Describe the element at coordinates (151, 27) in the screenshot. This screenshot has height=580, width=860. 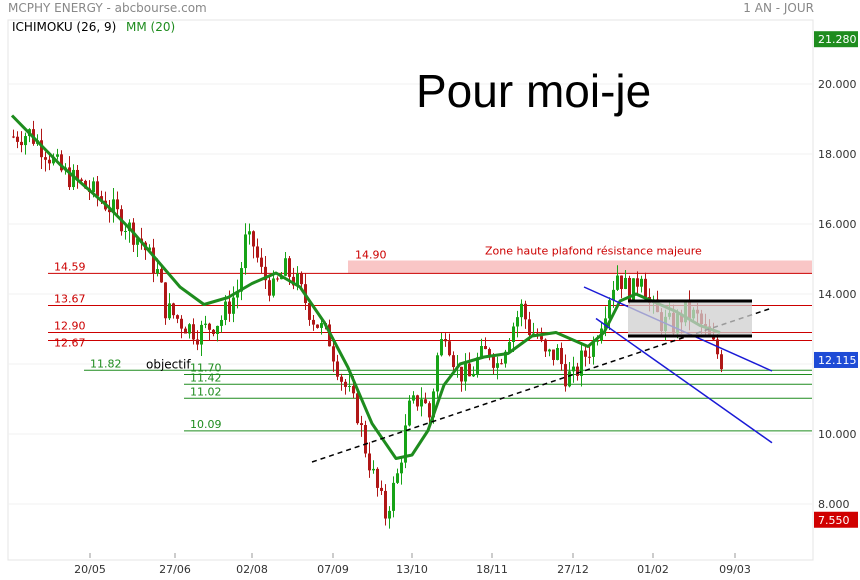
I see `mm-legend: MM (20)` at that location.